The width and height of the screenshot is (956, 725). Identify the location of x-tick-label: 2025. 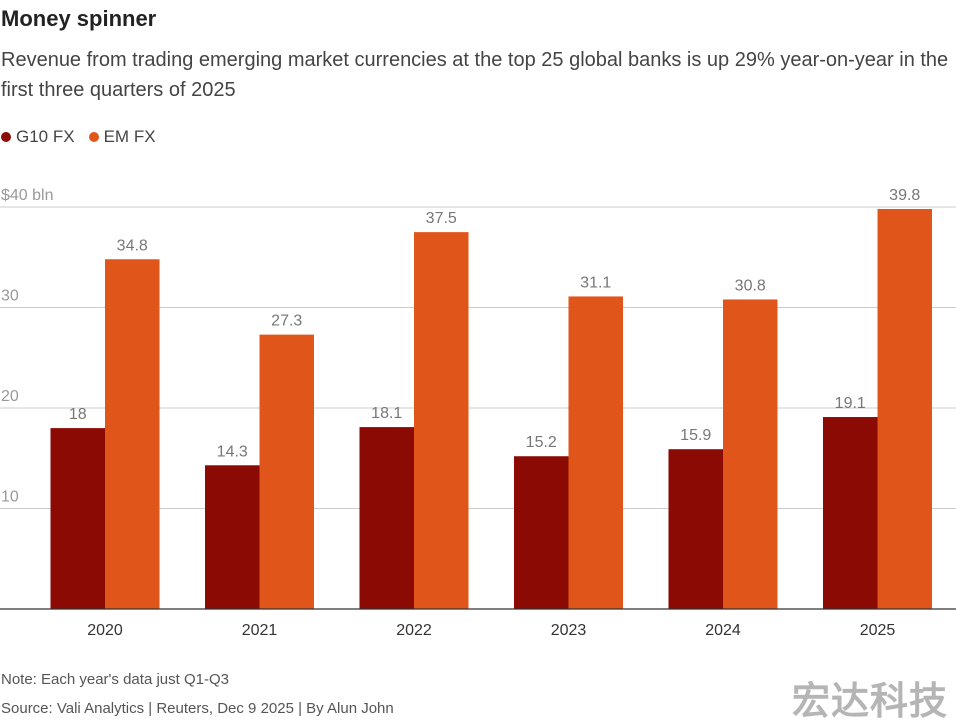
(878, 630).